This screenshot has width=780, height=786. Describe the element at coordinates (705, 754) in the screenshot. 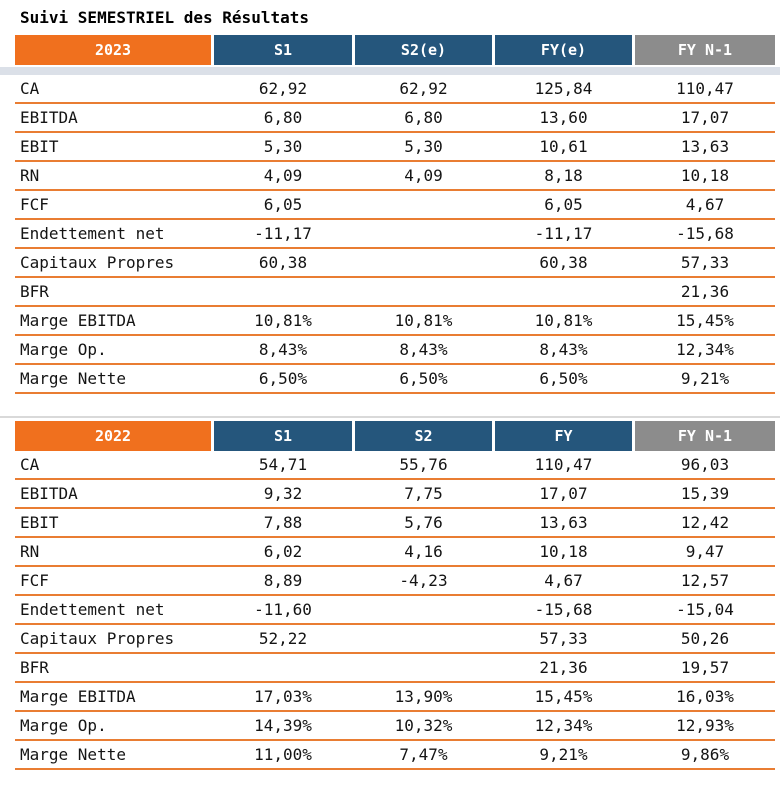

I see `cell-value: 9,86%` at that location.